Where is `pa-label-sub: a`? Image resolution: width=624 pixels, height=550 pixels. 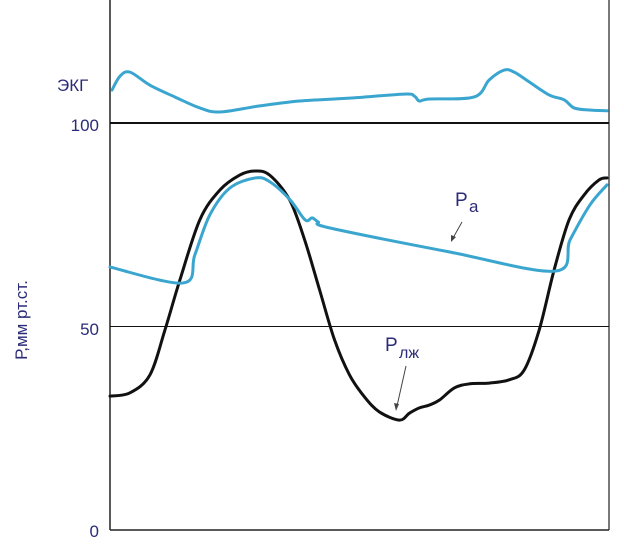 pa-label-sub: a is located at coordinates (474, 206).